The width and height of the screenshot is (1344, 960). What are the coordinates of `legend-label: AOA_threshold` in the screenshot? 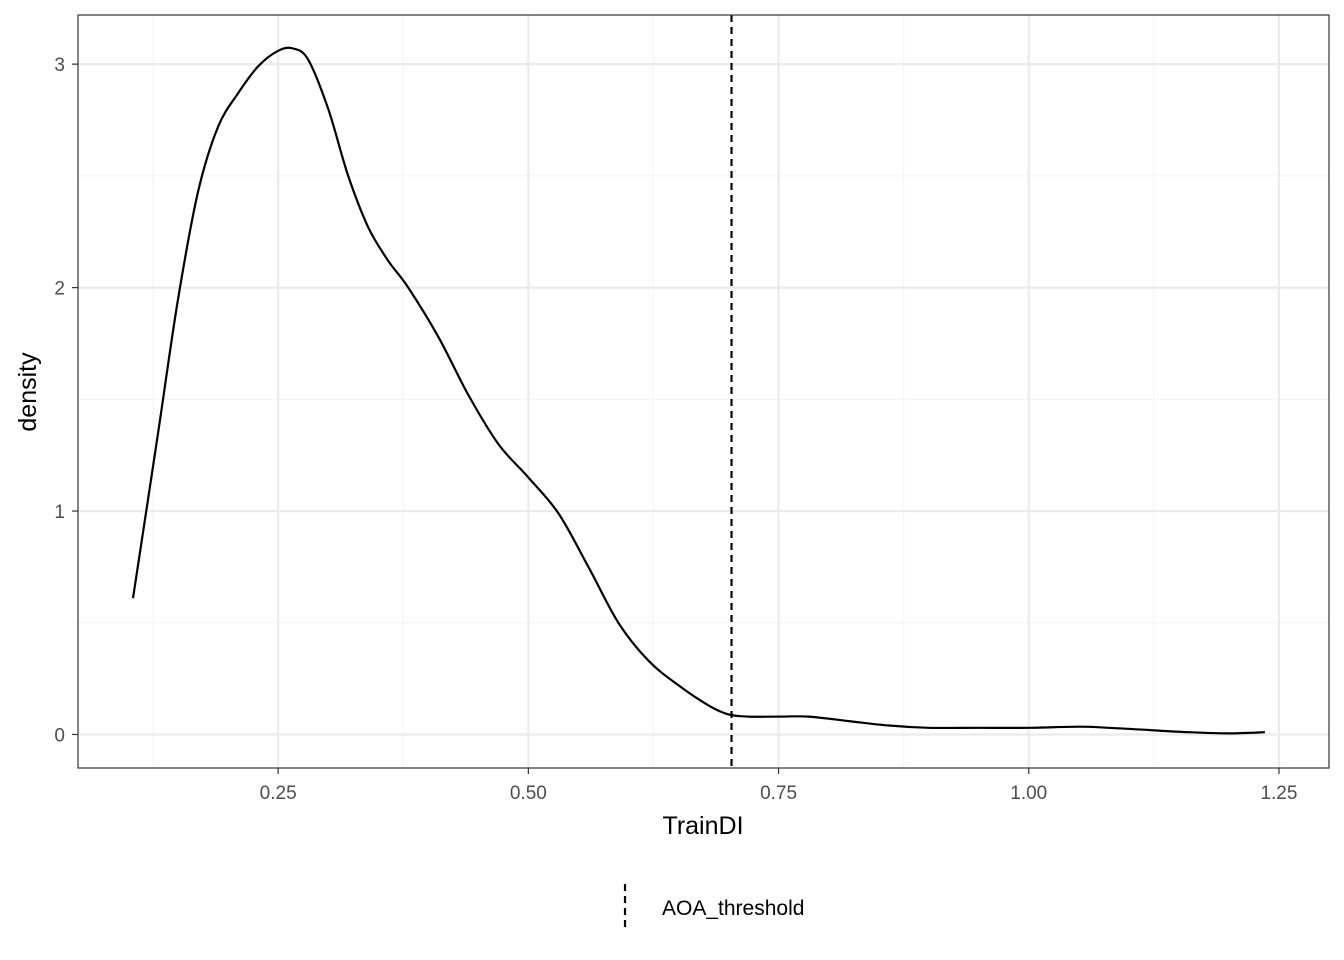 It's located at (733, 908).